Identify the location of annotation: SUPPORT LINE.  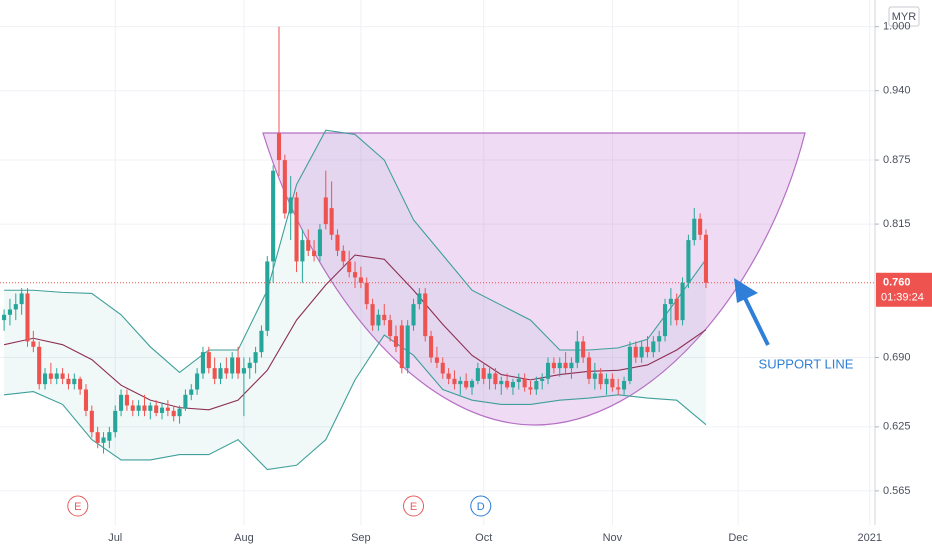
(806, 363).